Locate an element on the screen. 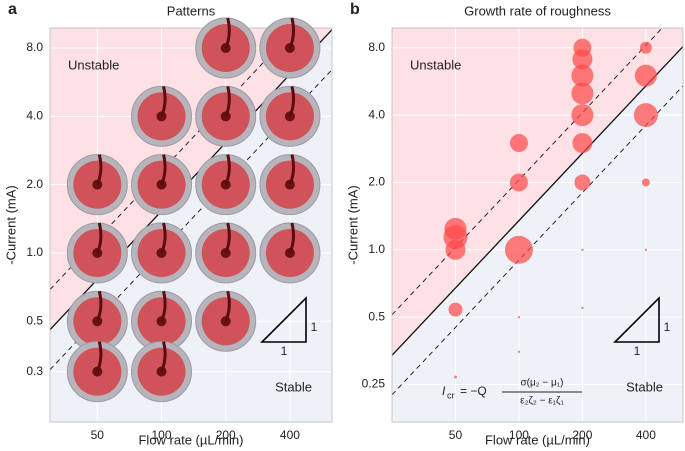 Image resolution: width=685 pixels, height=451 pixels. chart-title: Growth rate of roughness is located at coordinates (537, 10).